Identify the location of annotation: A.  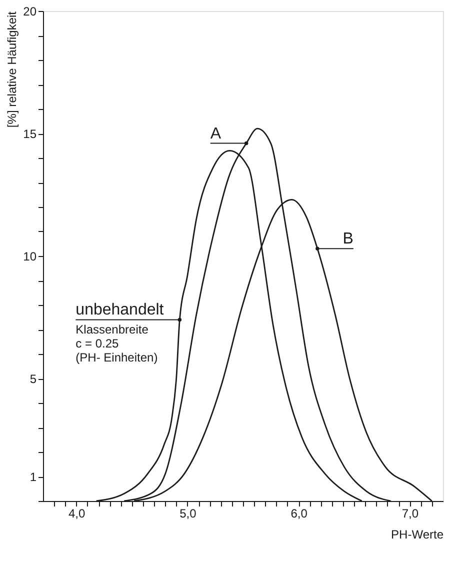
(216, 133).